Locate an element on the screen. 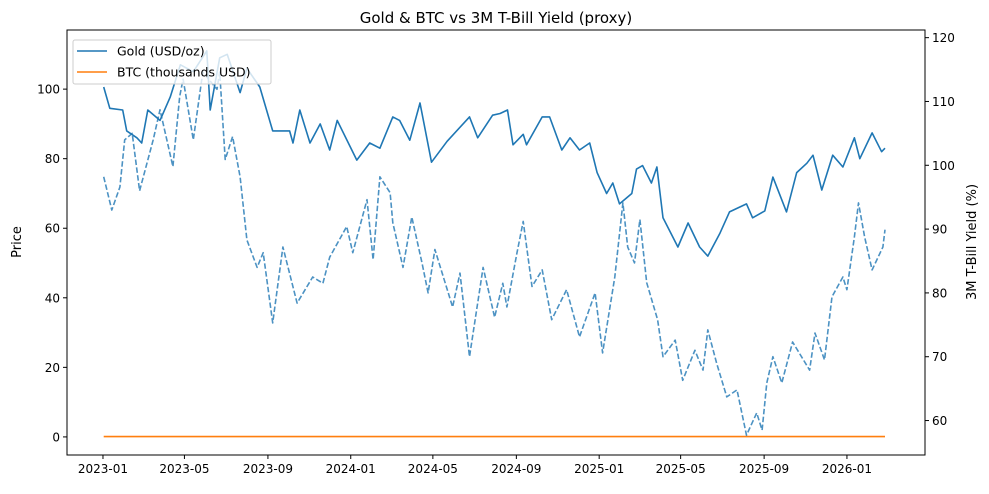 The image size is (989, 494). y-tick-label: 100 is located at coordinates (48, 90).